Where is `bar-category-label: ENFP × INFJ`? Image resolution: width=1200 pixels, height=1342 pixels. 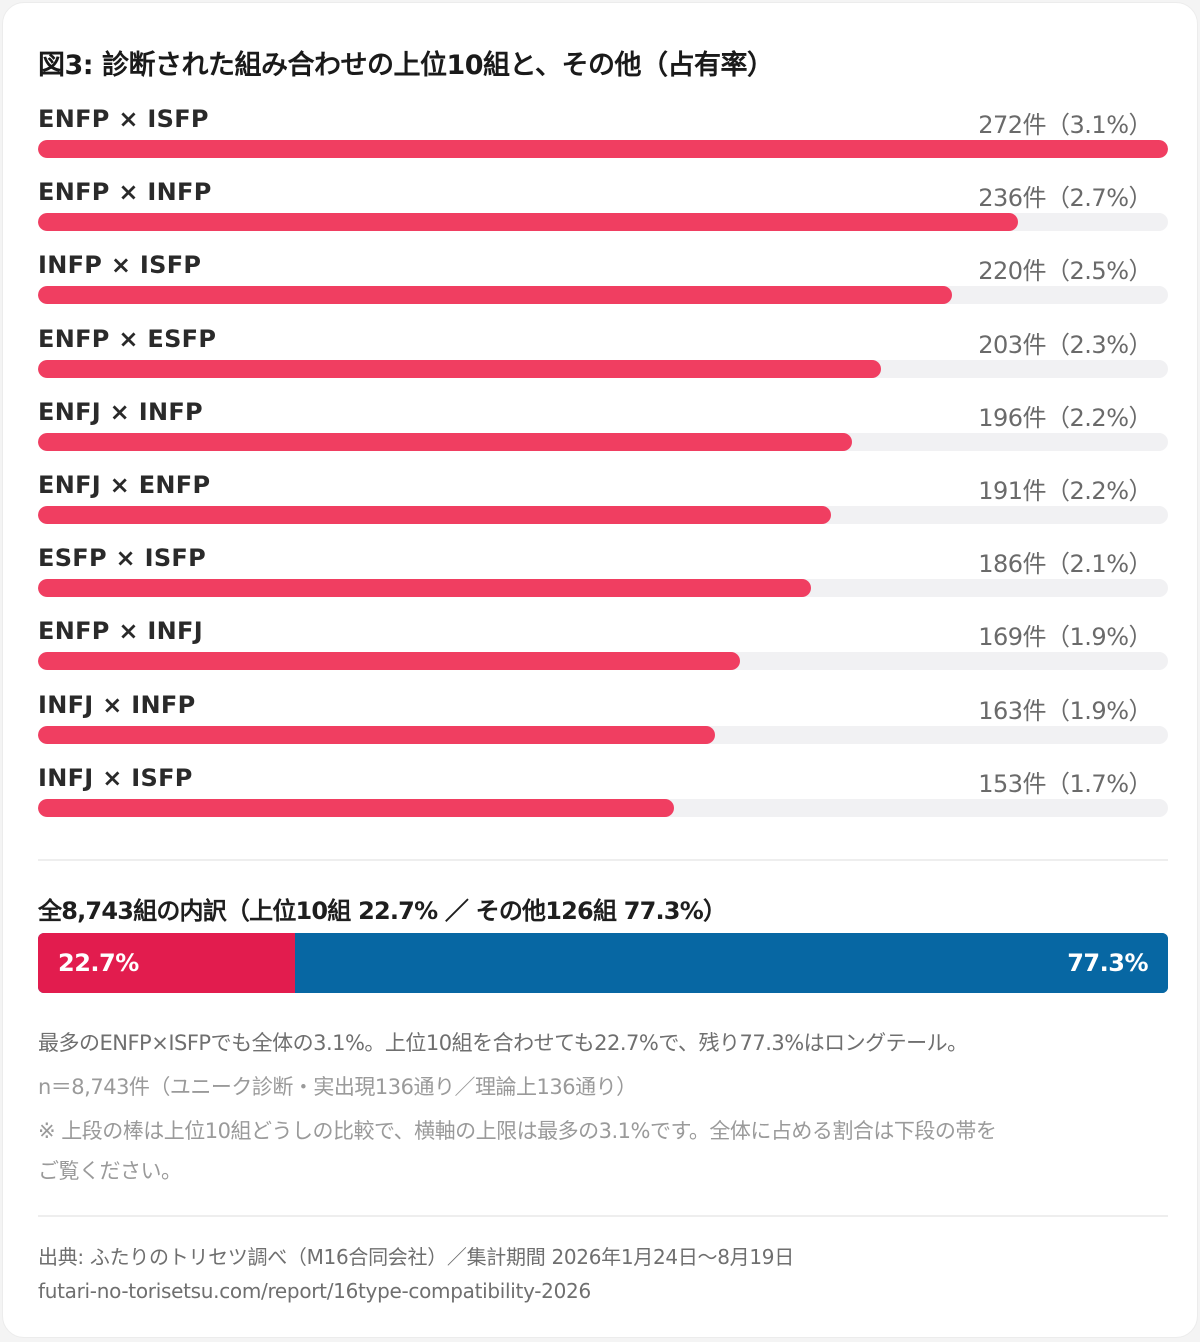
bar-category-label: ENFP × INFJ is located at coordinates (120, 631).